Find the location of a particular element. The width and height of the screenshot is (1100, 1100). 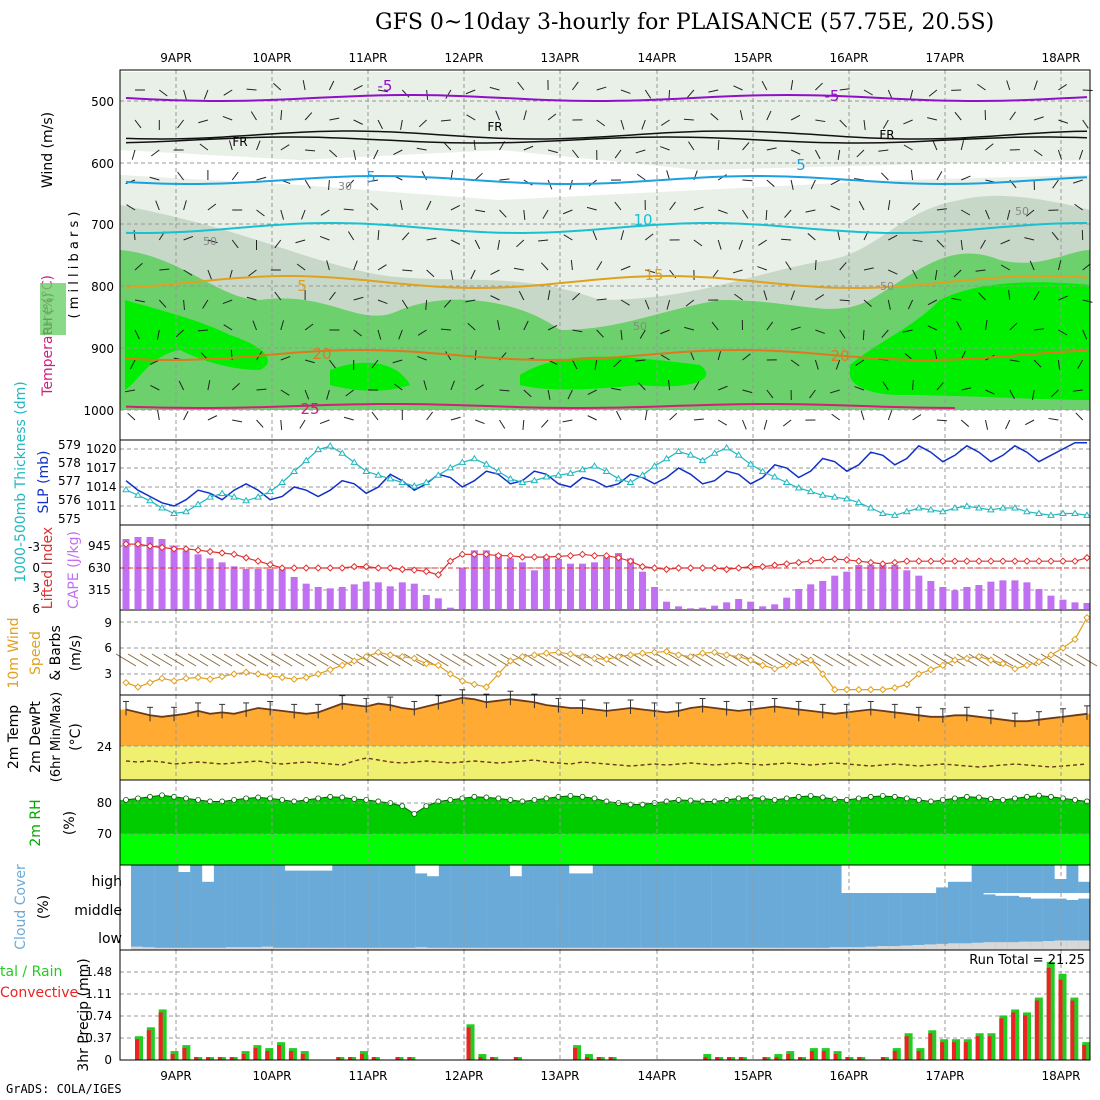

cloud-high-bar is located at coordinates (326, 881).